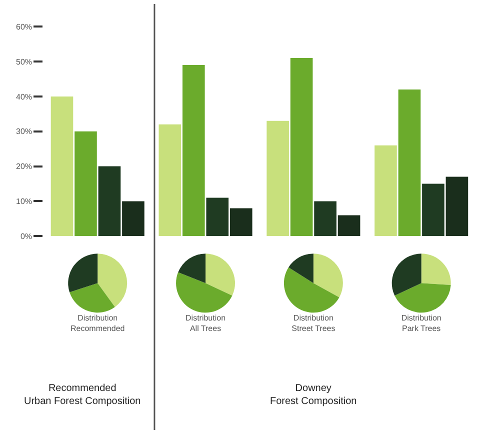 Image resolution: width=485 pixels, height=435 pixels. I want to click on text: Distribution Recommended, so click(97, 324).